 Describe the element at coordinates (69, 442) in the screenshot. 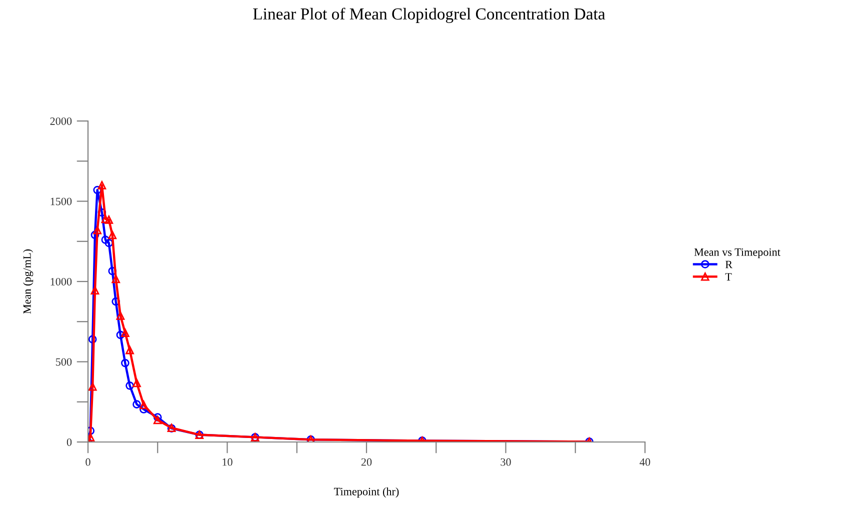

I see `y-tick-label: 0` at that location.